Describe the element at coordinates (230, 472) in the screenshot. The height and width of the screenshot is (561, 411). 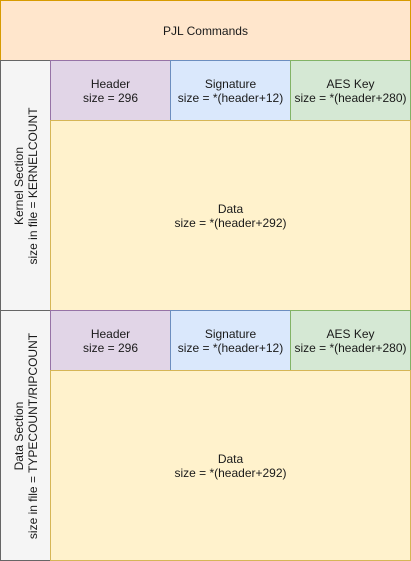
I see `data-section-data-size: size = *(header+292)` at that location.